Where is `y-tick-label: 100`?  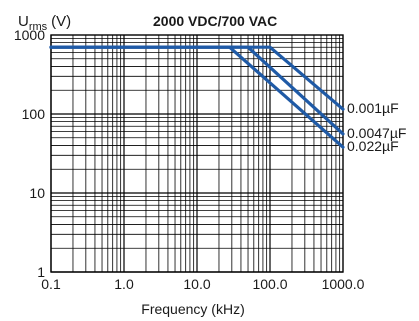
y-tick-label: 100 is located at coordinates (34, 114).